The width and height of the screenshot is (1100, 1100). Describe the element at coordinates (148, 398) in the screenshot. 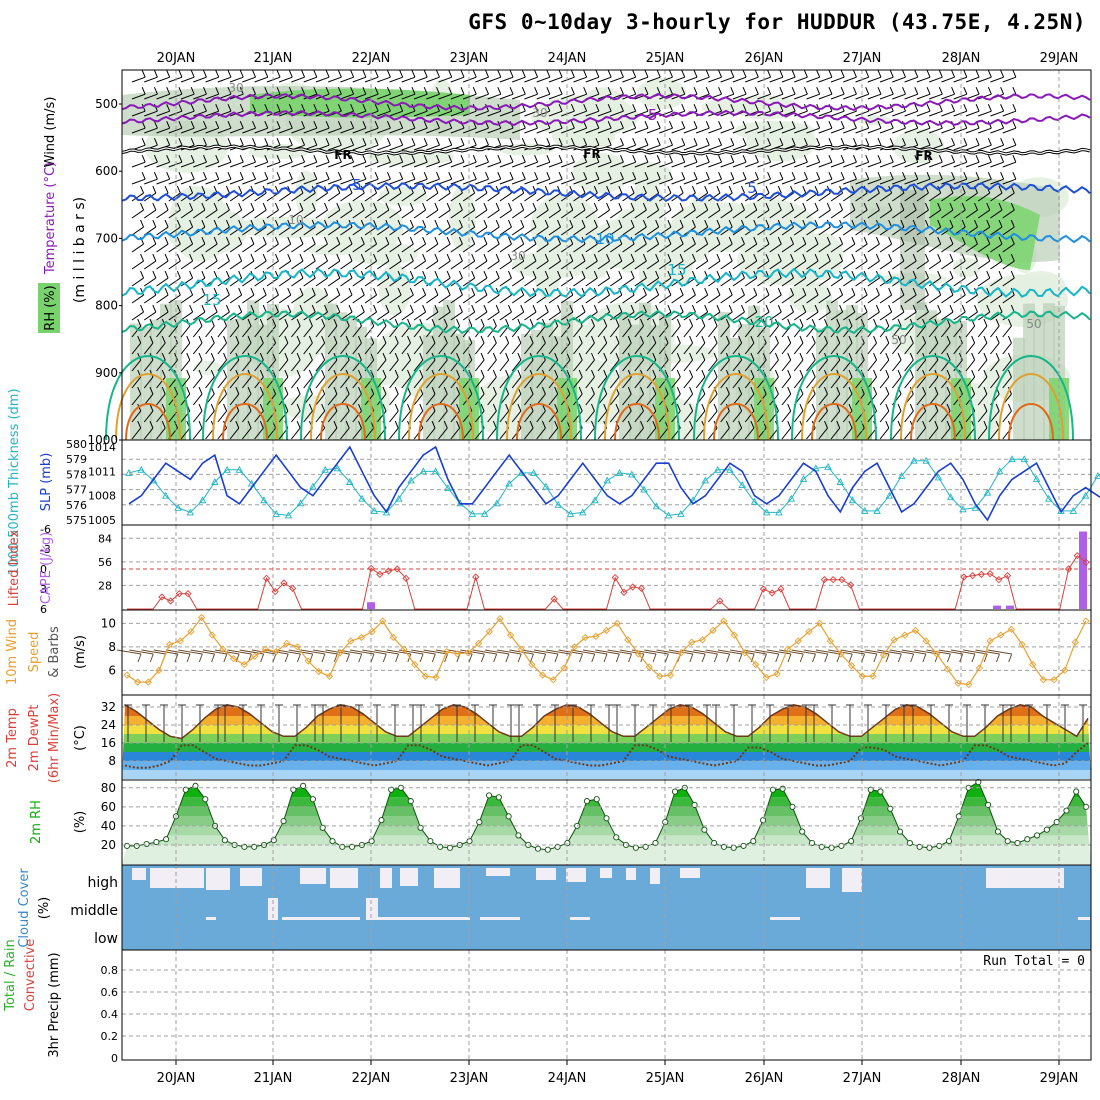

I see `isotherm-20-diurnal` at that location.